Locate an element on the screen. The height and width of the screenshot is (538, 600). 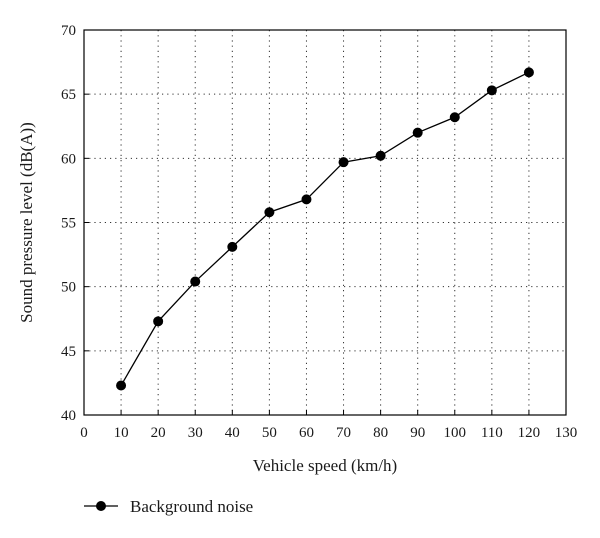
x-tick-label: 80 is located at coordinates (380, 433).